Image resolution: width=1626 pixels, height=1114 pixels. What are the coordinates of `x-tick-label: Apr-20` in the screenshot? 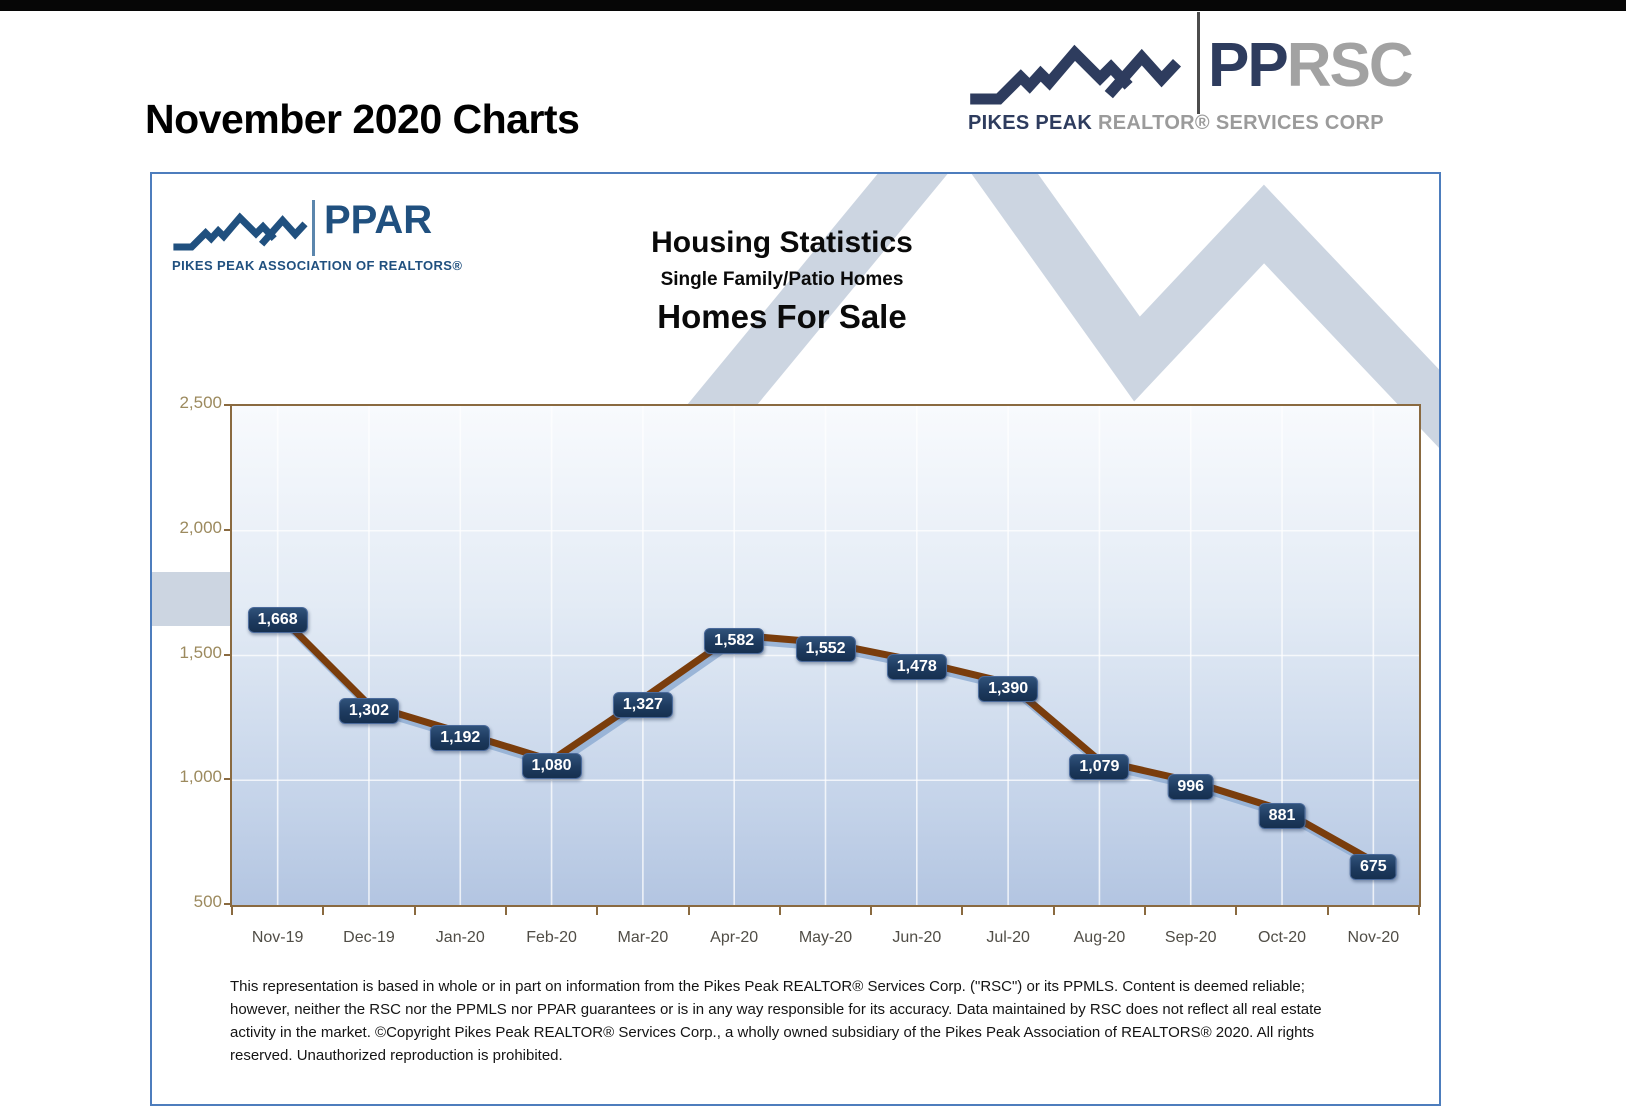 It's located at (734, 937).